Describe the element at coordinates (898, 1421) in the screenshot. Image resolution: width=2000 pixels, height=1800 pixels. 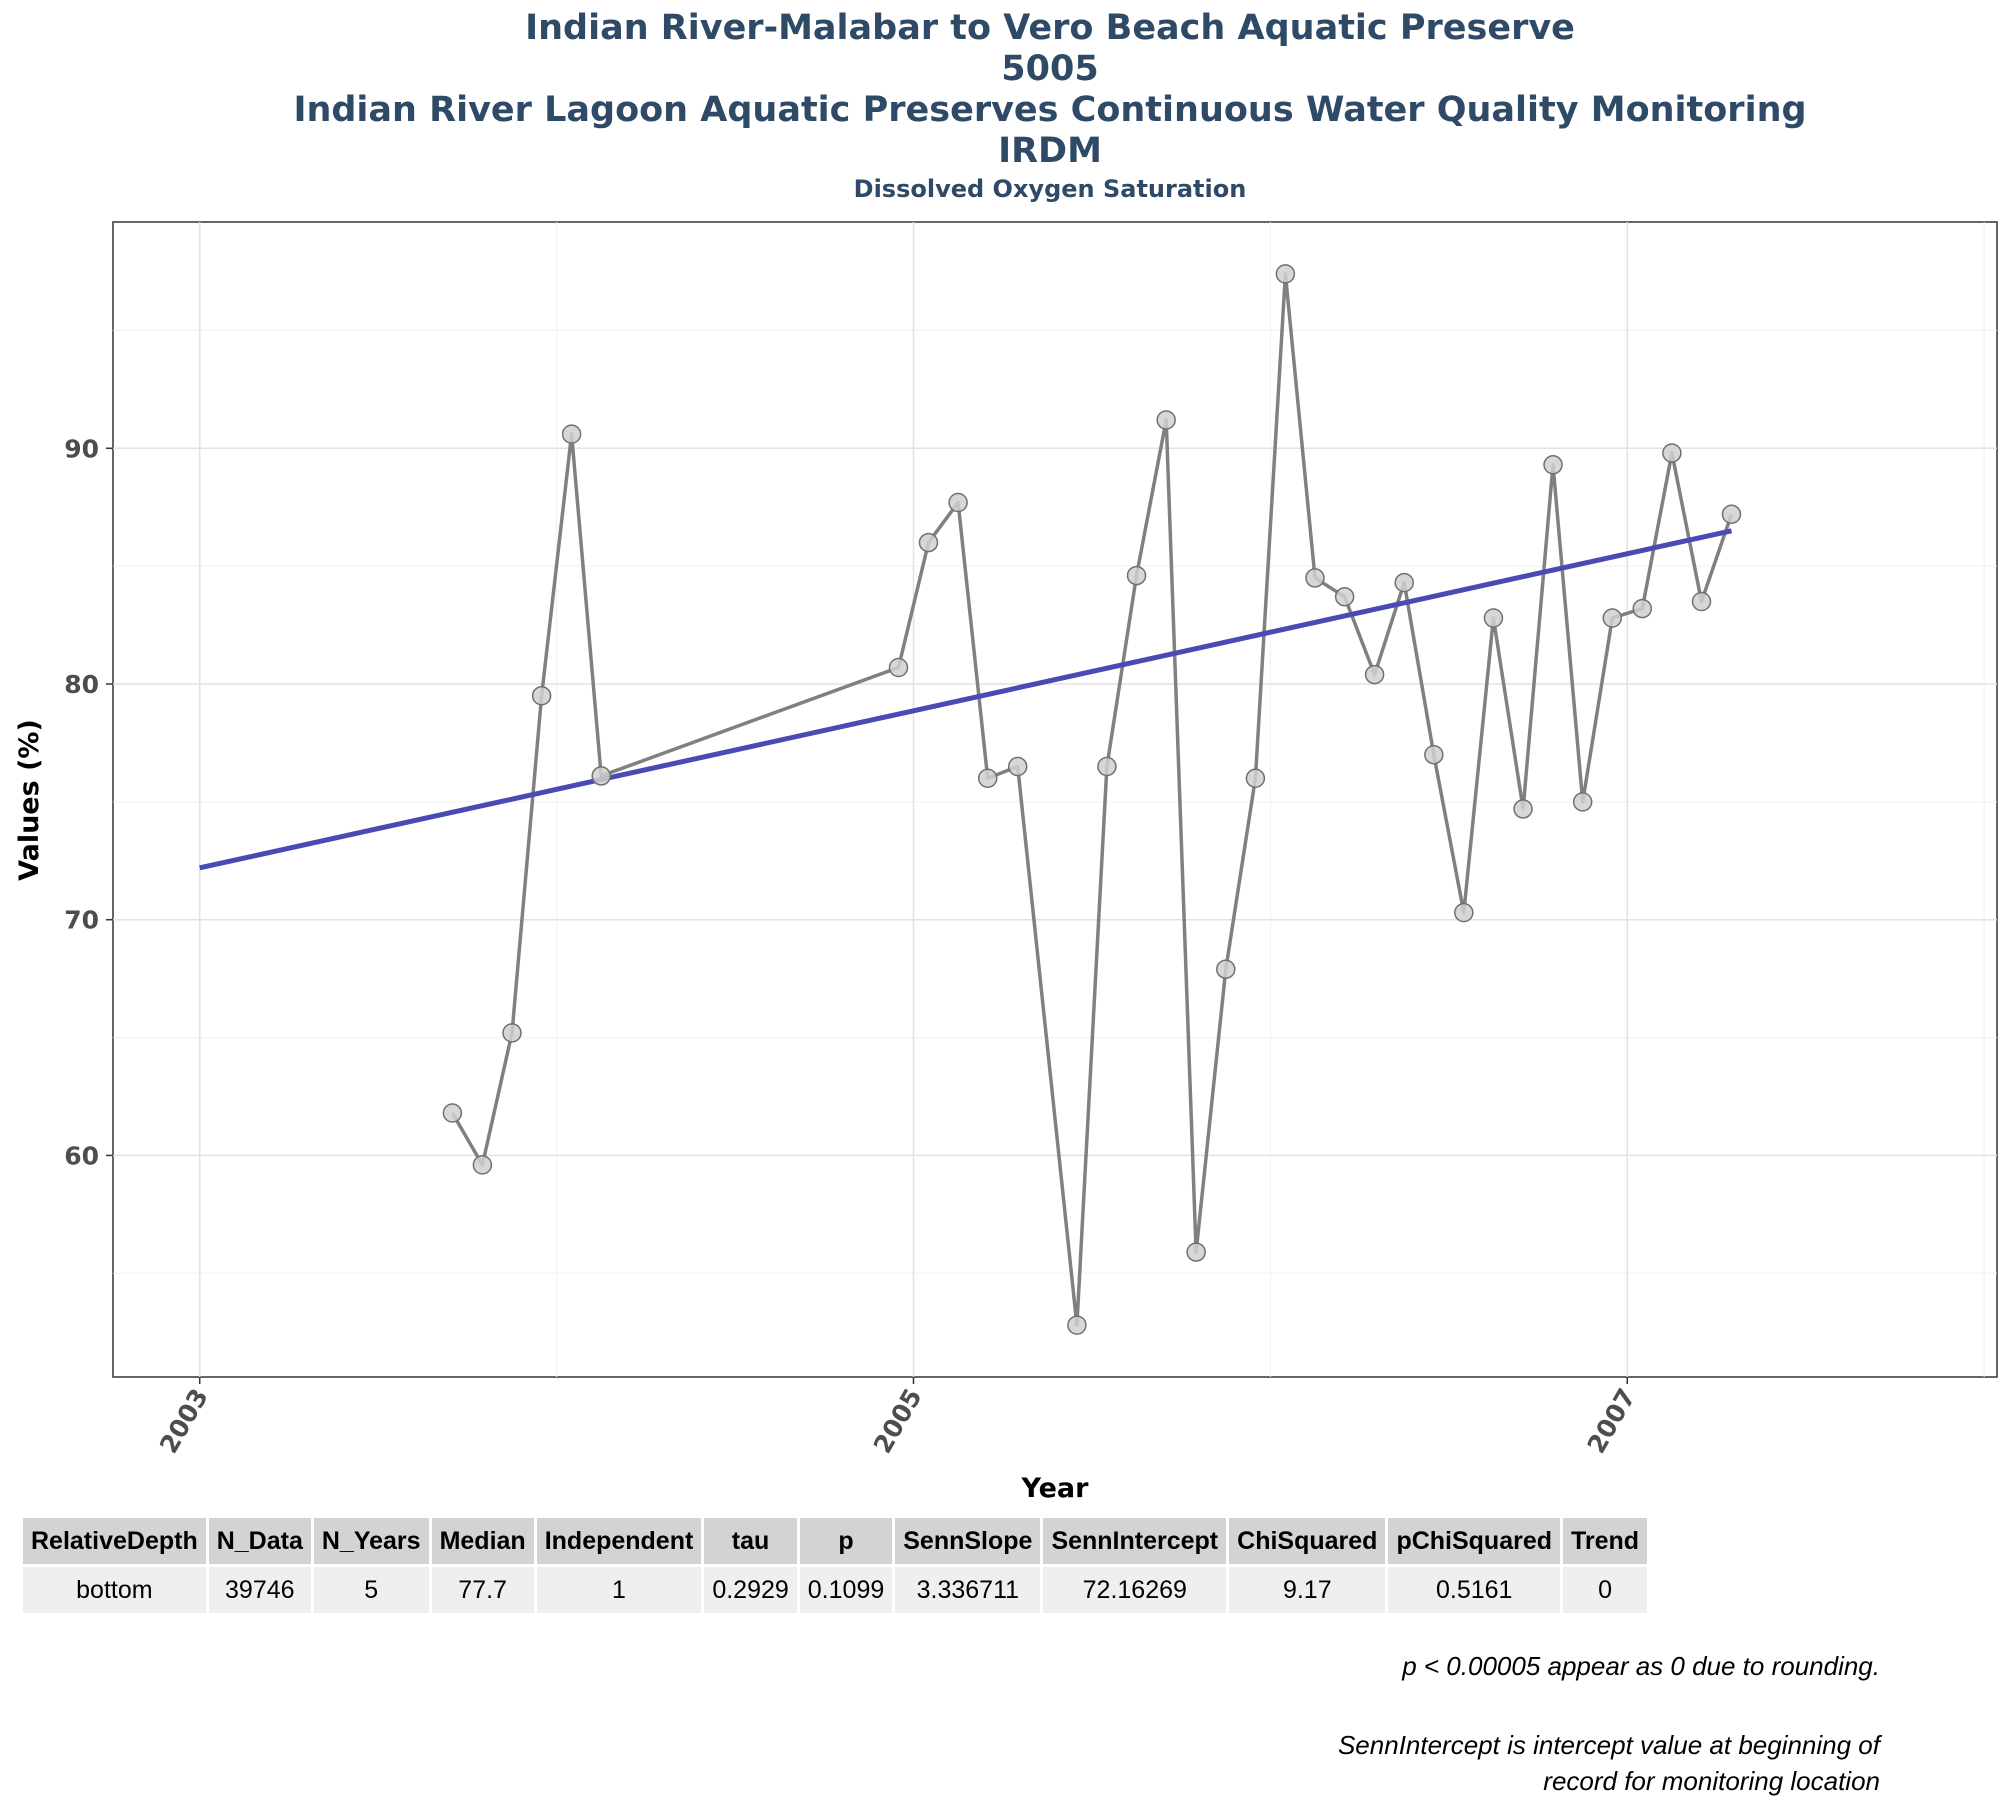
I see `x-tick-label: 2005` at that location.